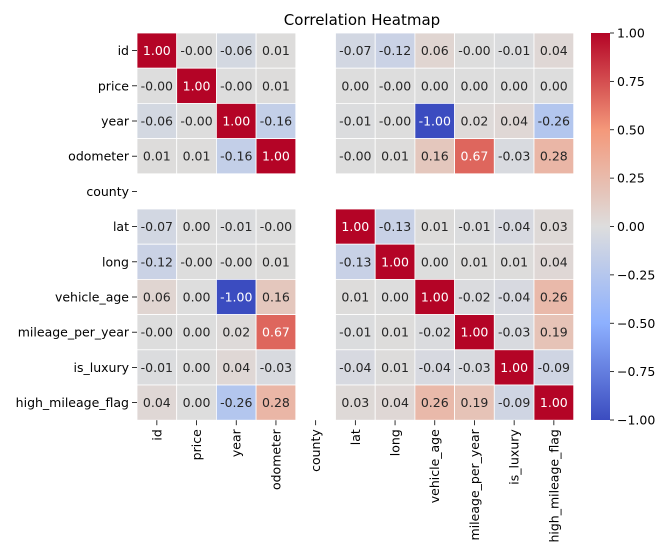 This screenshot has height=553, width=672. I want to click on colorbar-tick-label: 0.50, so click(631, 129).